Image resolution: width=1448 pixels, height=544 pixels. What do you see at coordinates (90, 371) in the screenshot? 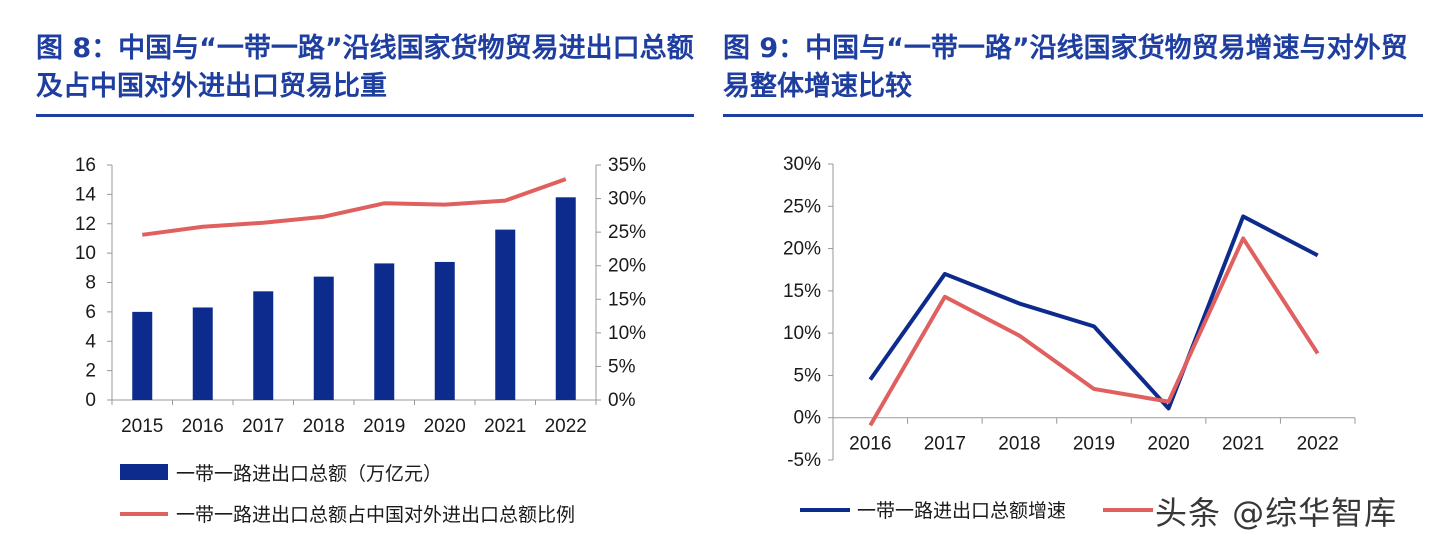
I see `left-y-tick-label: 2` at bounding box center [90, 371].